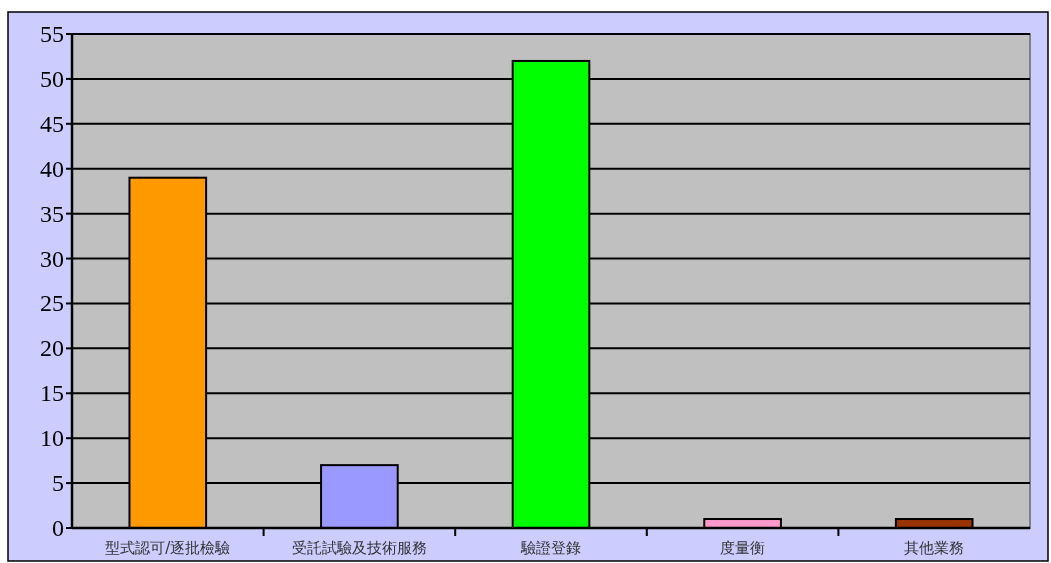 The width and height of the screenshot is (1051, 563). I want to click on x-tick-label: 型式認可/逐批檢驗, so click(168, 548).